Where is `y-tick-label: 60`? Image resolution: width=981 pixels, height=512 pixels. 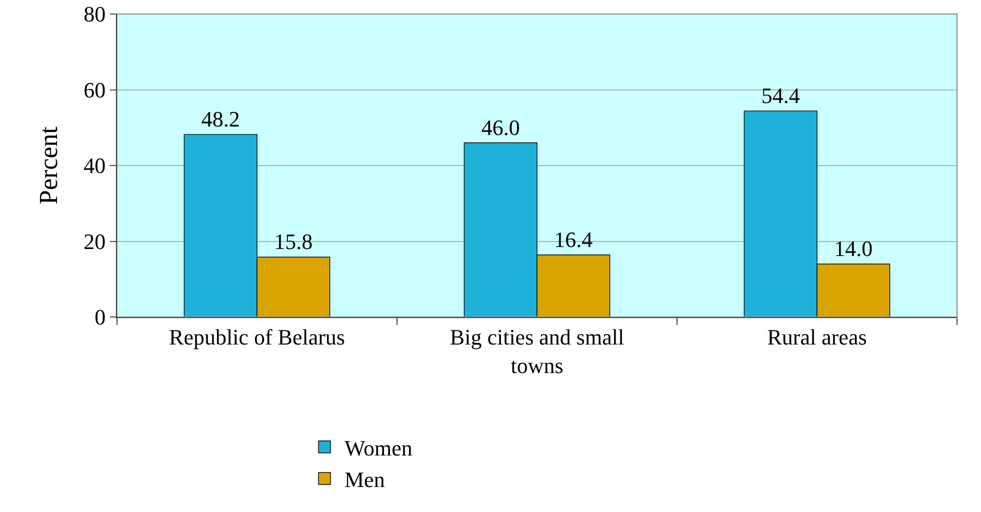 y-tick-label: 60 is located at coordinates (95, 89).